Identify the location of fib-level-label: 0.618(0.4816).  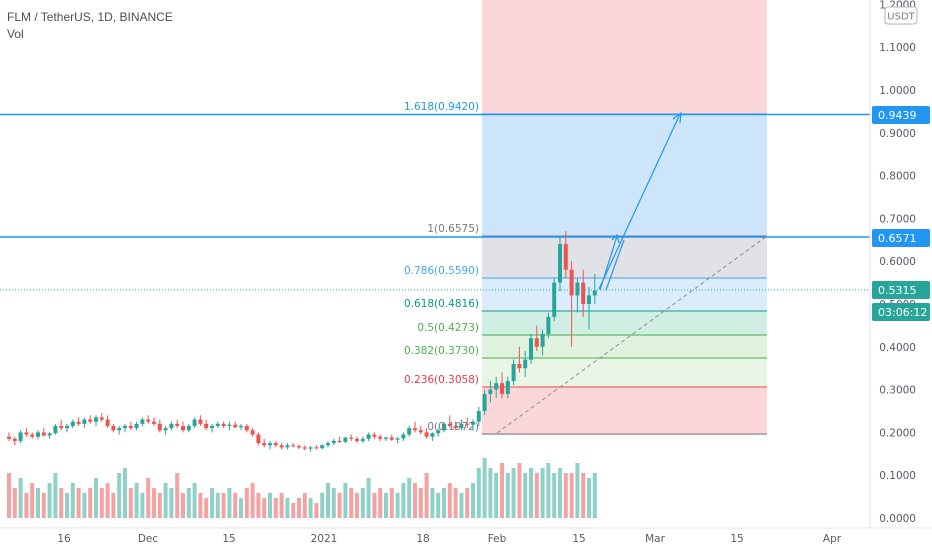
(441, 304).